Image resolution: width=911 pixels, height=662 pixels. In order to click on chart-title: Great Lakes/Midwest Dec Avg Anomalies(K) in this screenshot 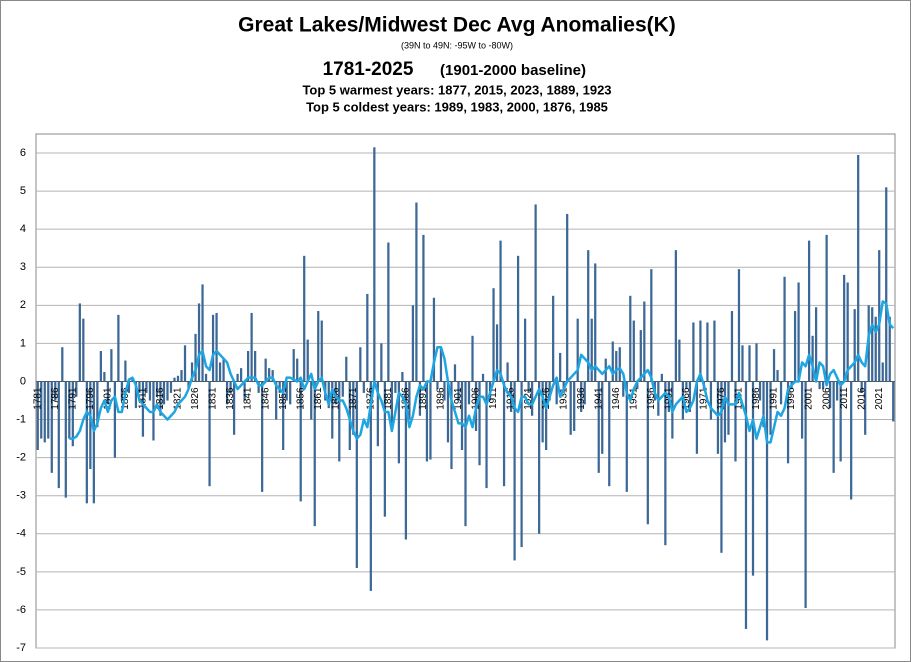, I will do `click(457, 25)`.